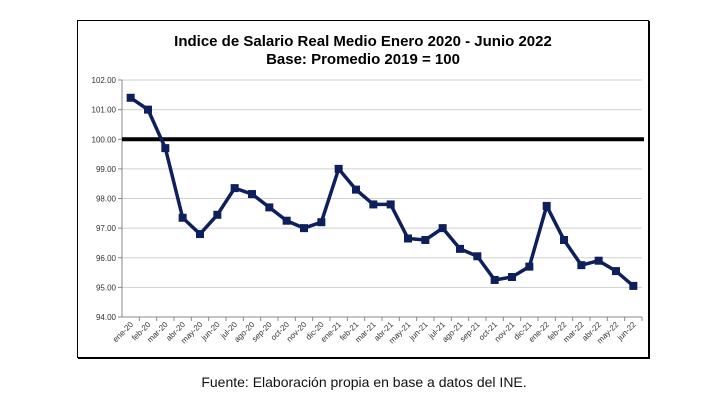  Describe the element at coordinates (106, 199) in the screenshot. I see `y-tick-label: 98.00` at that location.